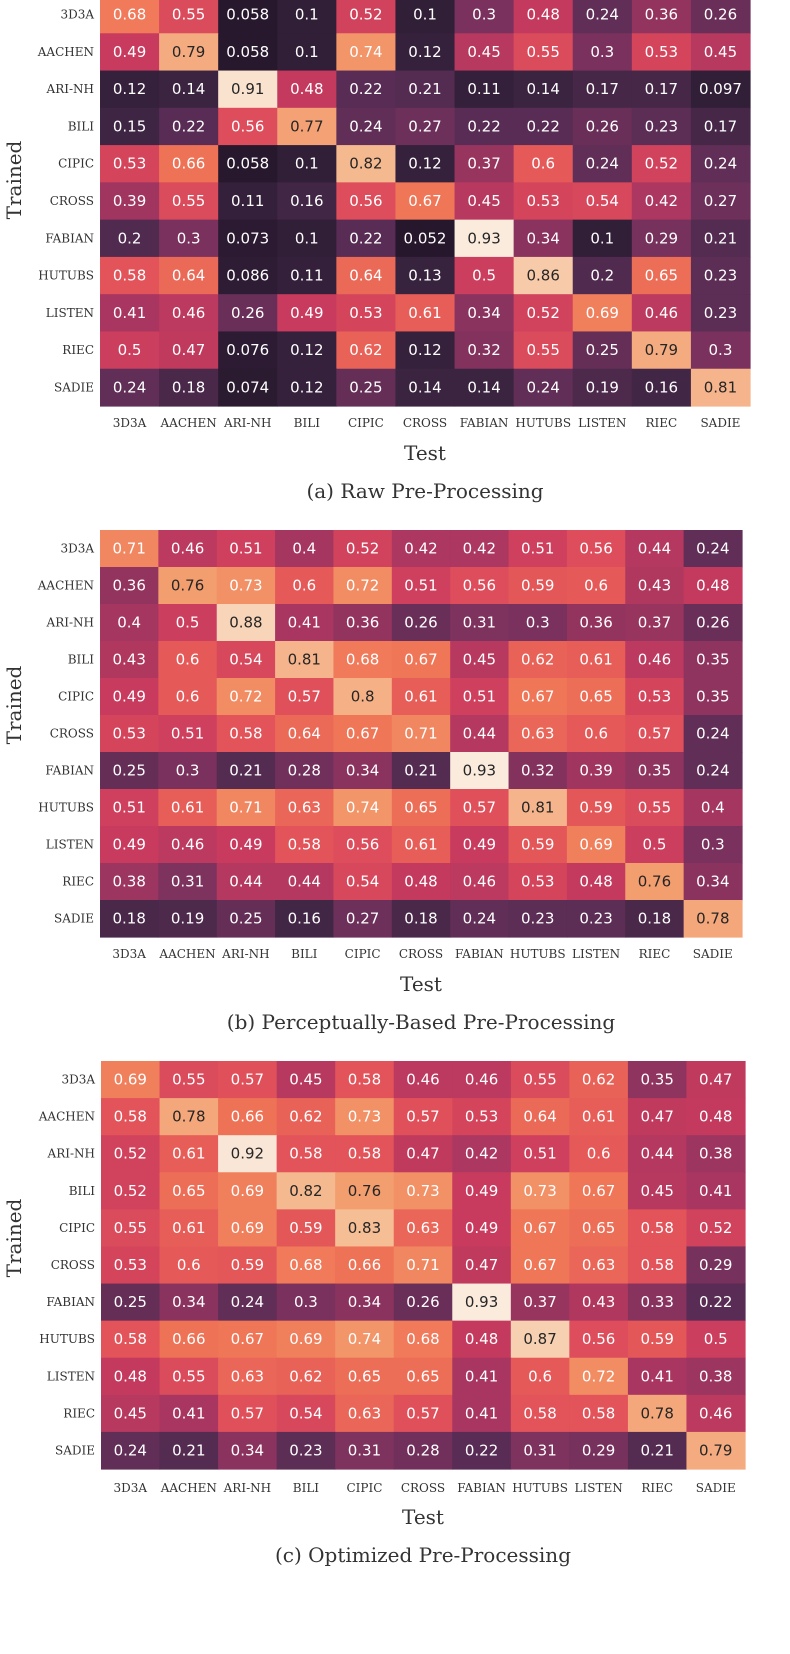 The image size is (790, 1654). What do you see at coordinates (81, 660) in the screenshot?
I see `y-tick-label: BILI` at bounding box center [81, 660].